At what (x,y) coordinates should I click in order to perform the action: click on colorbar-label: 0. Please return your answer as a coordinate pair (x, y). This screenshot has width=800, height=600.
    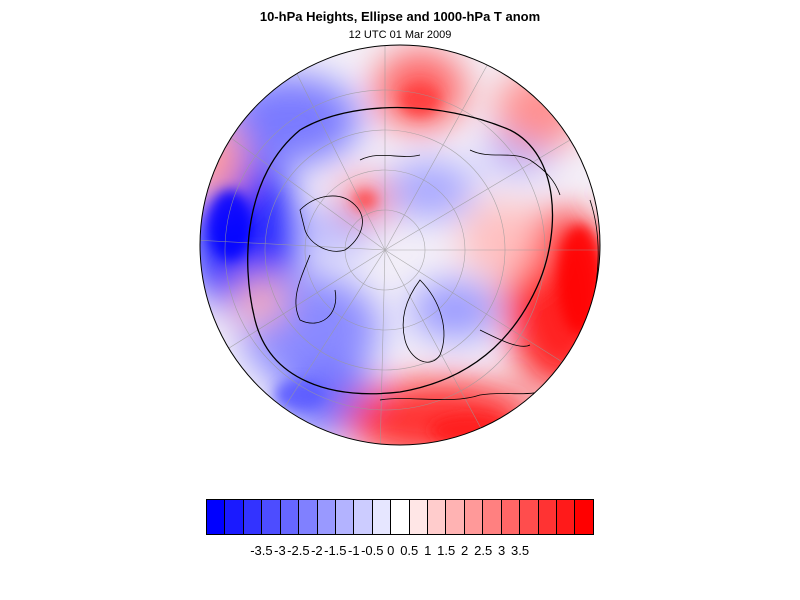
    Looking at the image, I should click on (391, 550).